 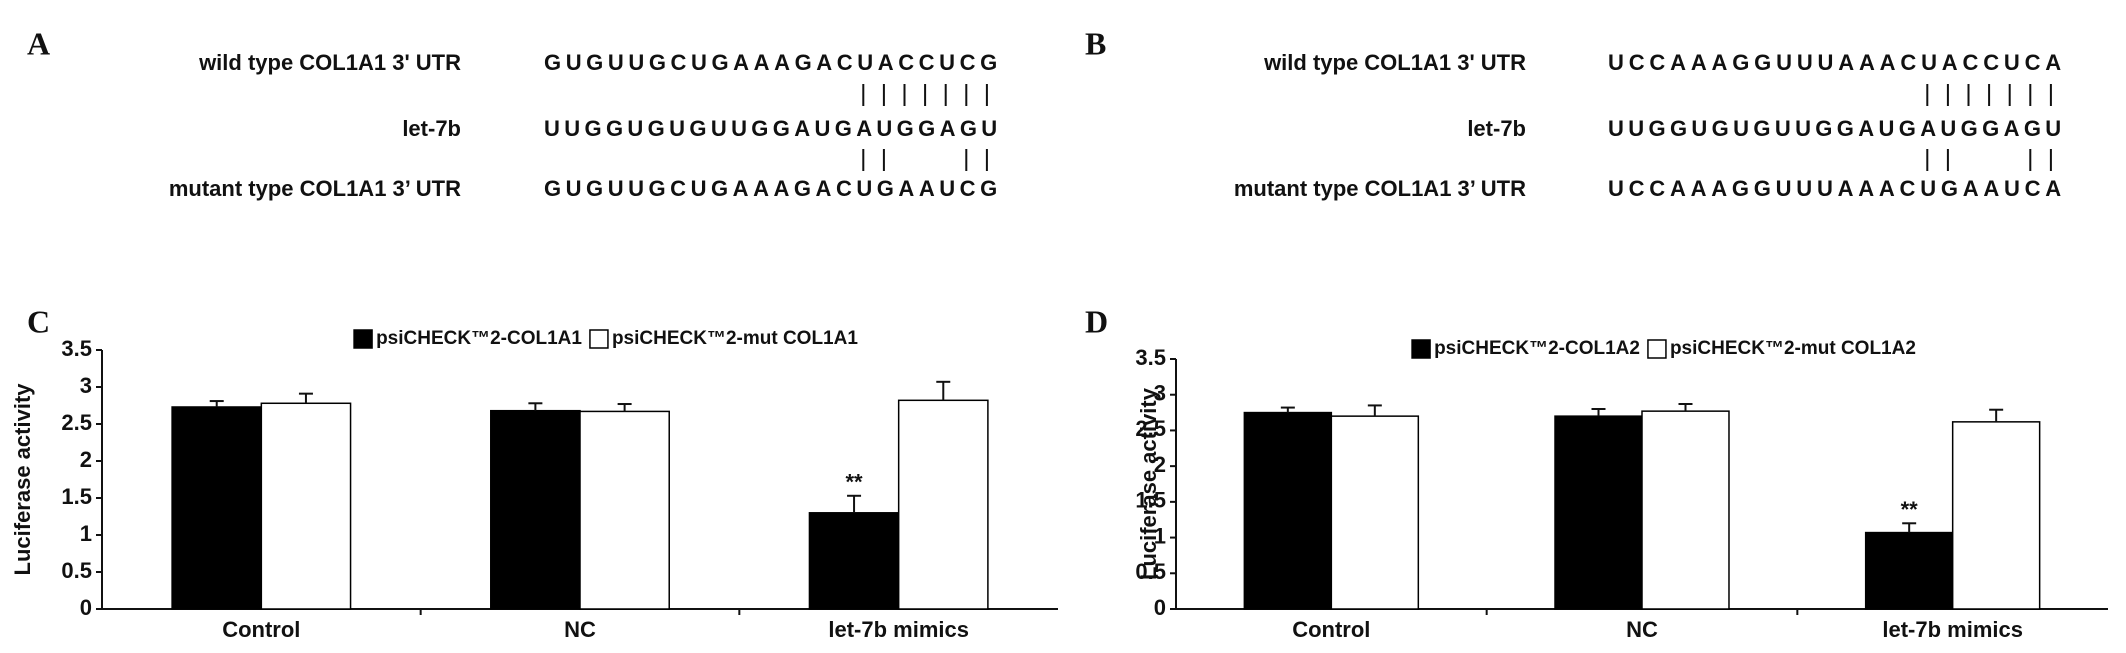 I want to click on legend-label: psiCHECK™2-COL1A2, so click(x=1537, y=348).